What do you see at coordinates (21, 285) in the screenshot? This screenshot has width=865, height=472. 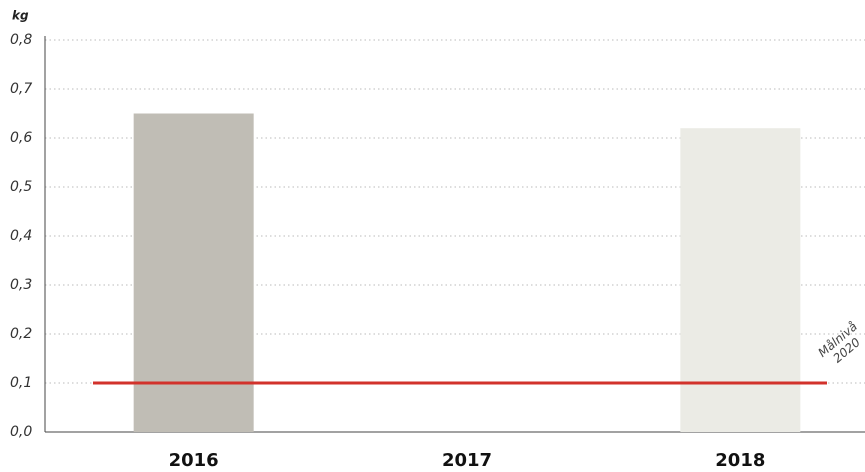 I see `y-tick-label: 0,3` at bounding box center [21, 285].